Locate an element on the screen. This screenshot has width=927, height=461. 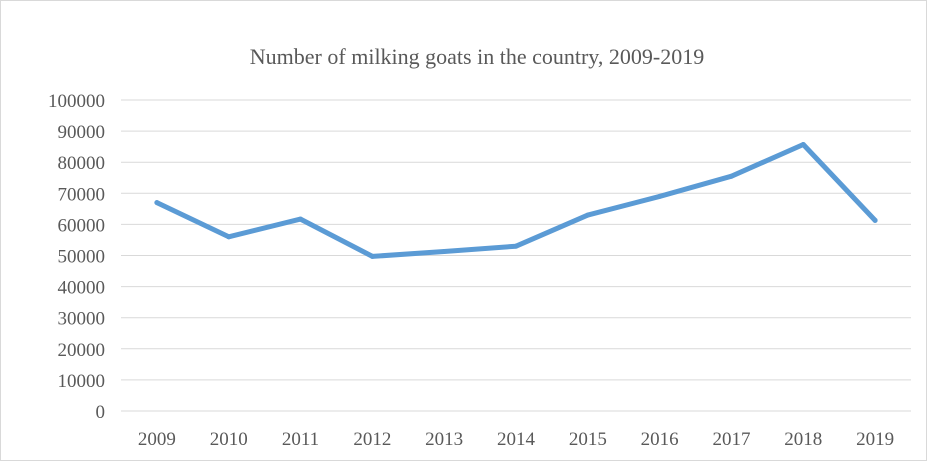
x-tick-label: 2010 is located at coordinates (229, 439).